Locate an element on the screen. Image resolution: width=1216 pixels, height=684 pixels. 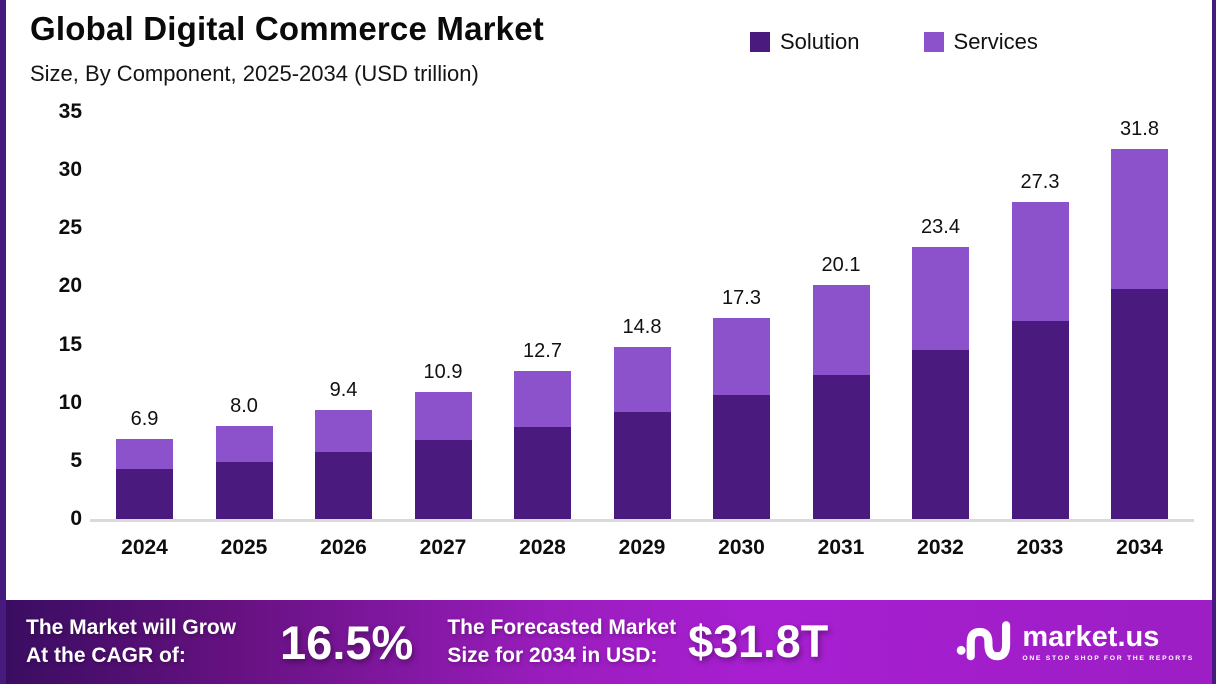
stacked-bar-2034 is located at coordinates (1139, 334).